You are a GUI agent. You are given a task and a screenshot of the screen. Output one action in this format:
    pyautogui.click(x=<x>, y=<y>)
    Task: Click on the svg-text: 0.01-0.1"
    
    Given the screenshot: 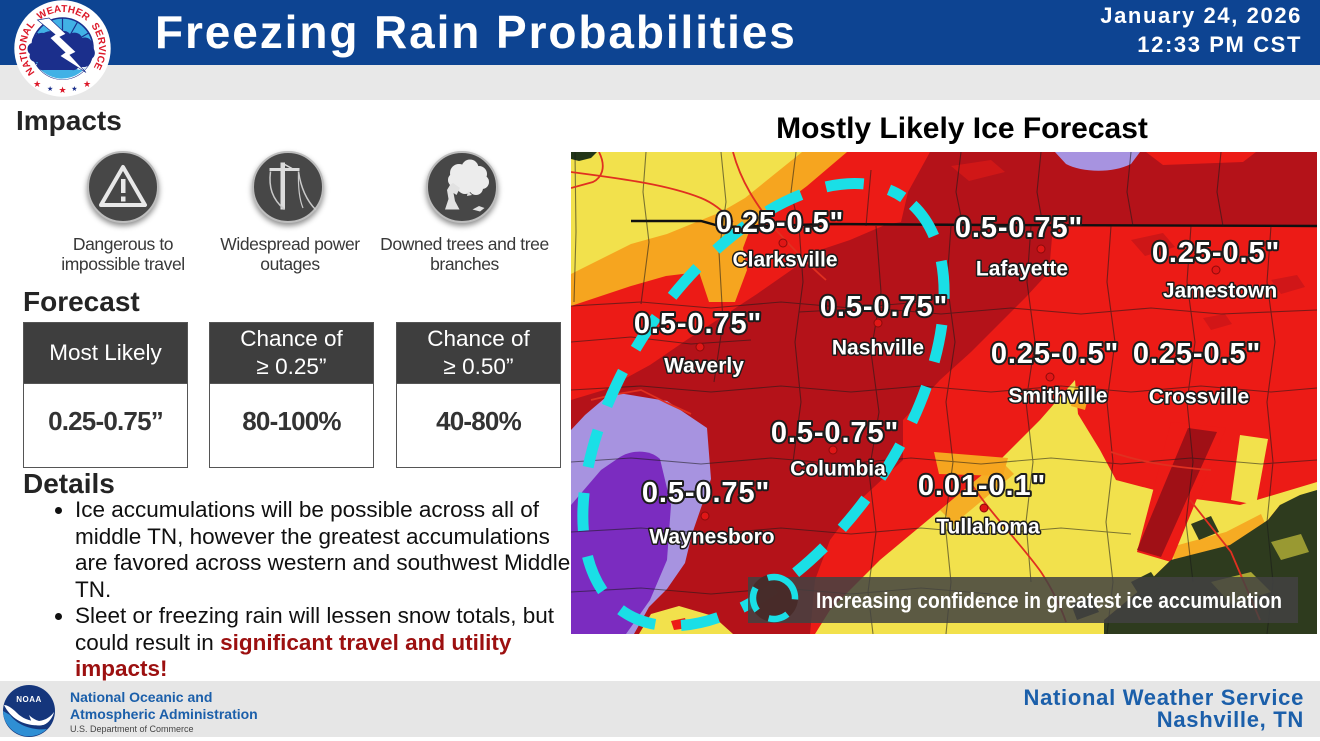 What is the action you would take?
    pyautogui.click(x=982, y=486)
    